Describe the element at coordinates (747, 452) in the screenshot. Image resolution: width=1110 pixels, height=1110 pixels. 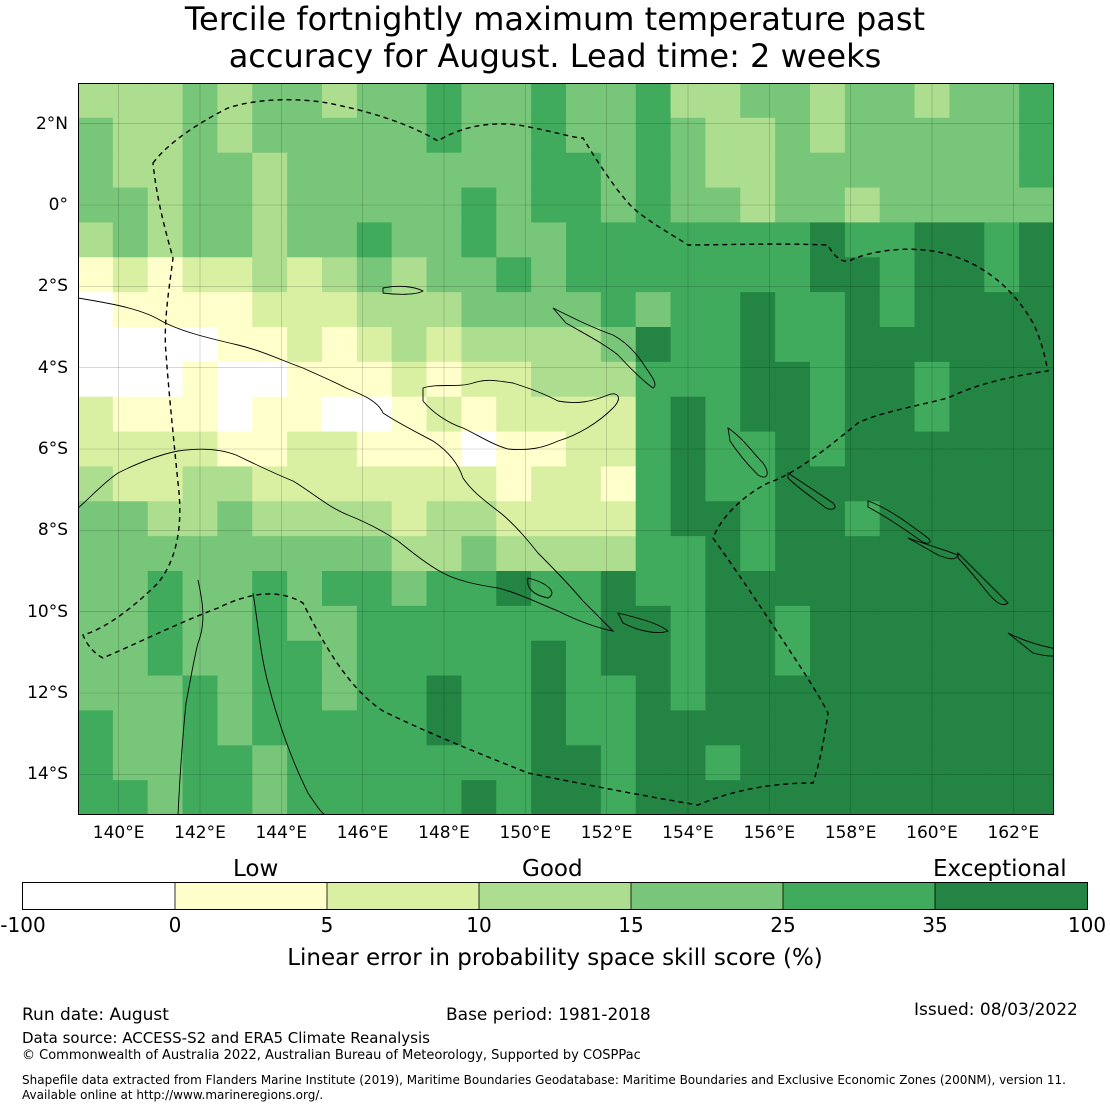
I see `bougainville-coastline` at that location.